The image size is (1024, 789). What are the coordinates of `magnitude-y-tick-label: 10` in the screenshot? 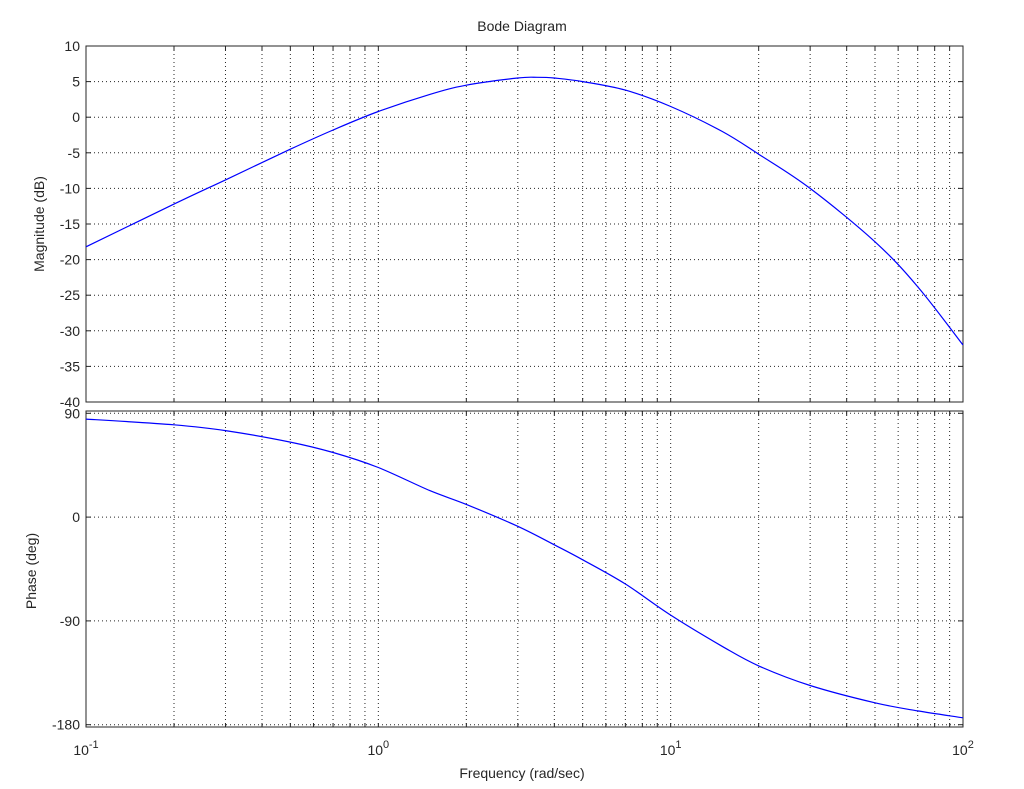 It's located at (72, 46).